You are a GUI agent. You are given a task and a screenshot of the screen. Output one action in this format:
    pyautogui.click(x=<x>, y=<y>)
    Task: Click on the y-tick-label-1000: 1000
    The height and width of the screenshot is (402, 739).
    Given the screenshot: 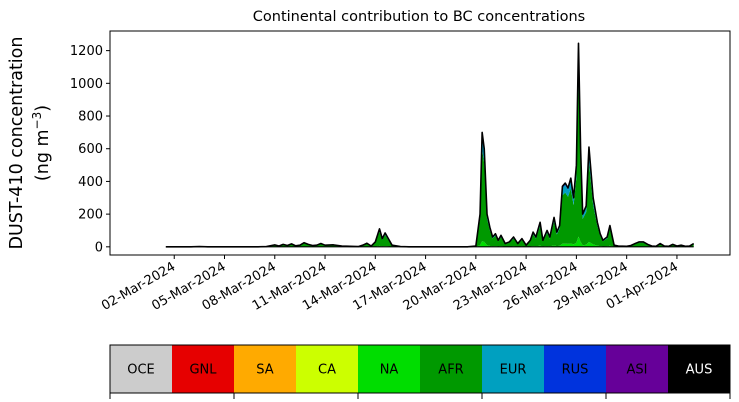 What is the action you would take?
    pyautogui.click(x=86, y=84)
    